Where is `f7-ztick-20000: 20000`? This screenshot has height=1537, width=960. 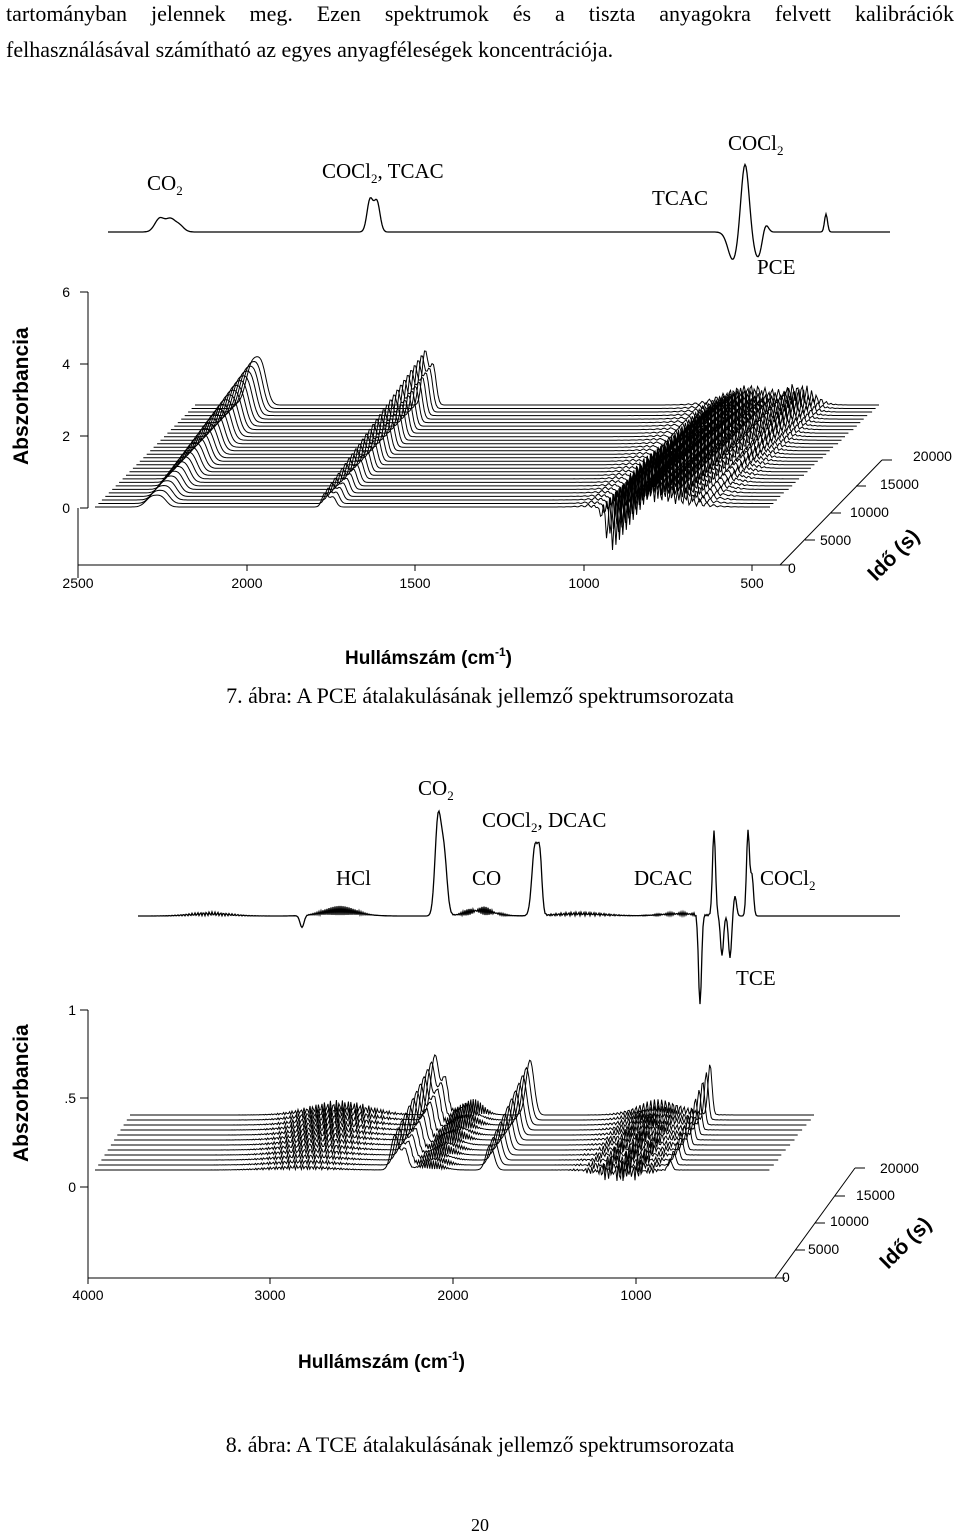 f7-ztick-20000: 20000 is located at coordinates (932, 456).